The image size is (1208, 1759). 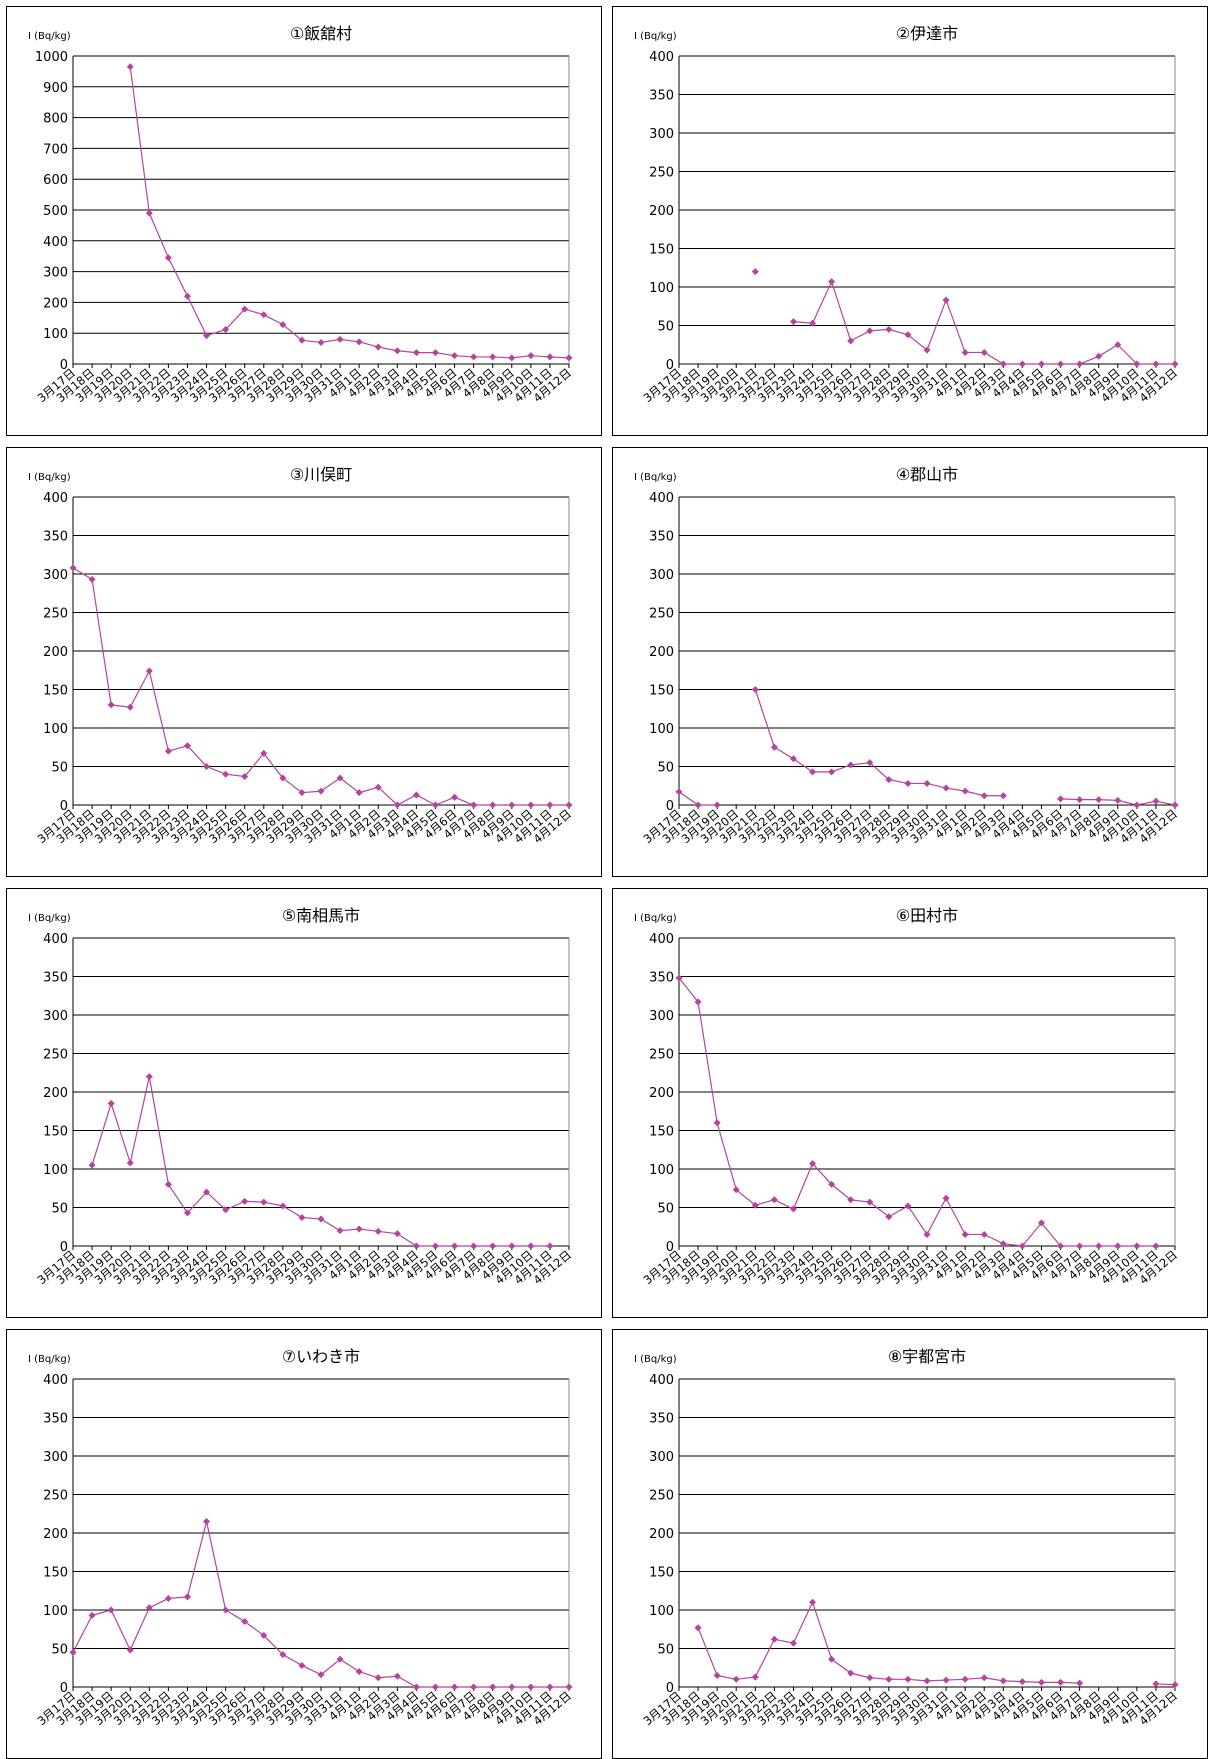 What do you see at coordinates (927, 915) in the screenshot?
I see `chart-title: ⑥田村市` at bounding box center [927, 915].